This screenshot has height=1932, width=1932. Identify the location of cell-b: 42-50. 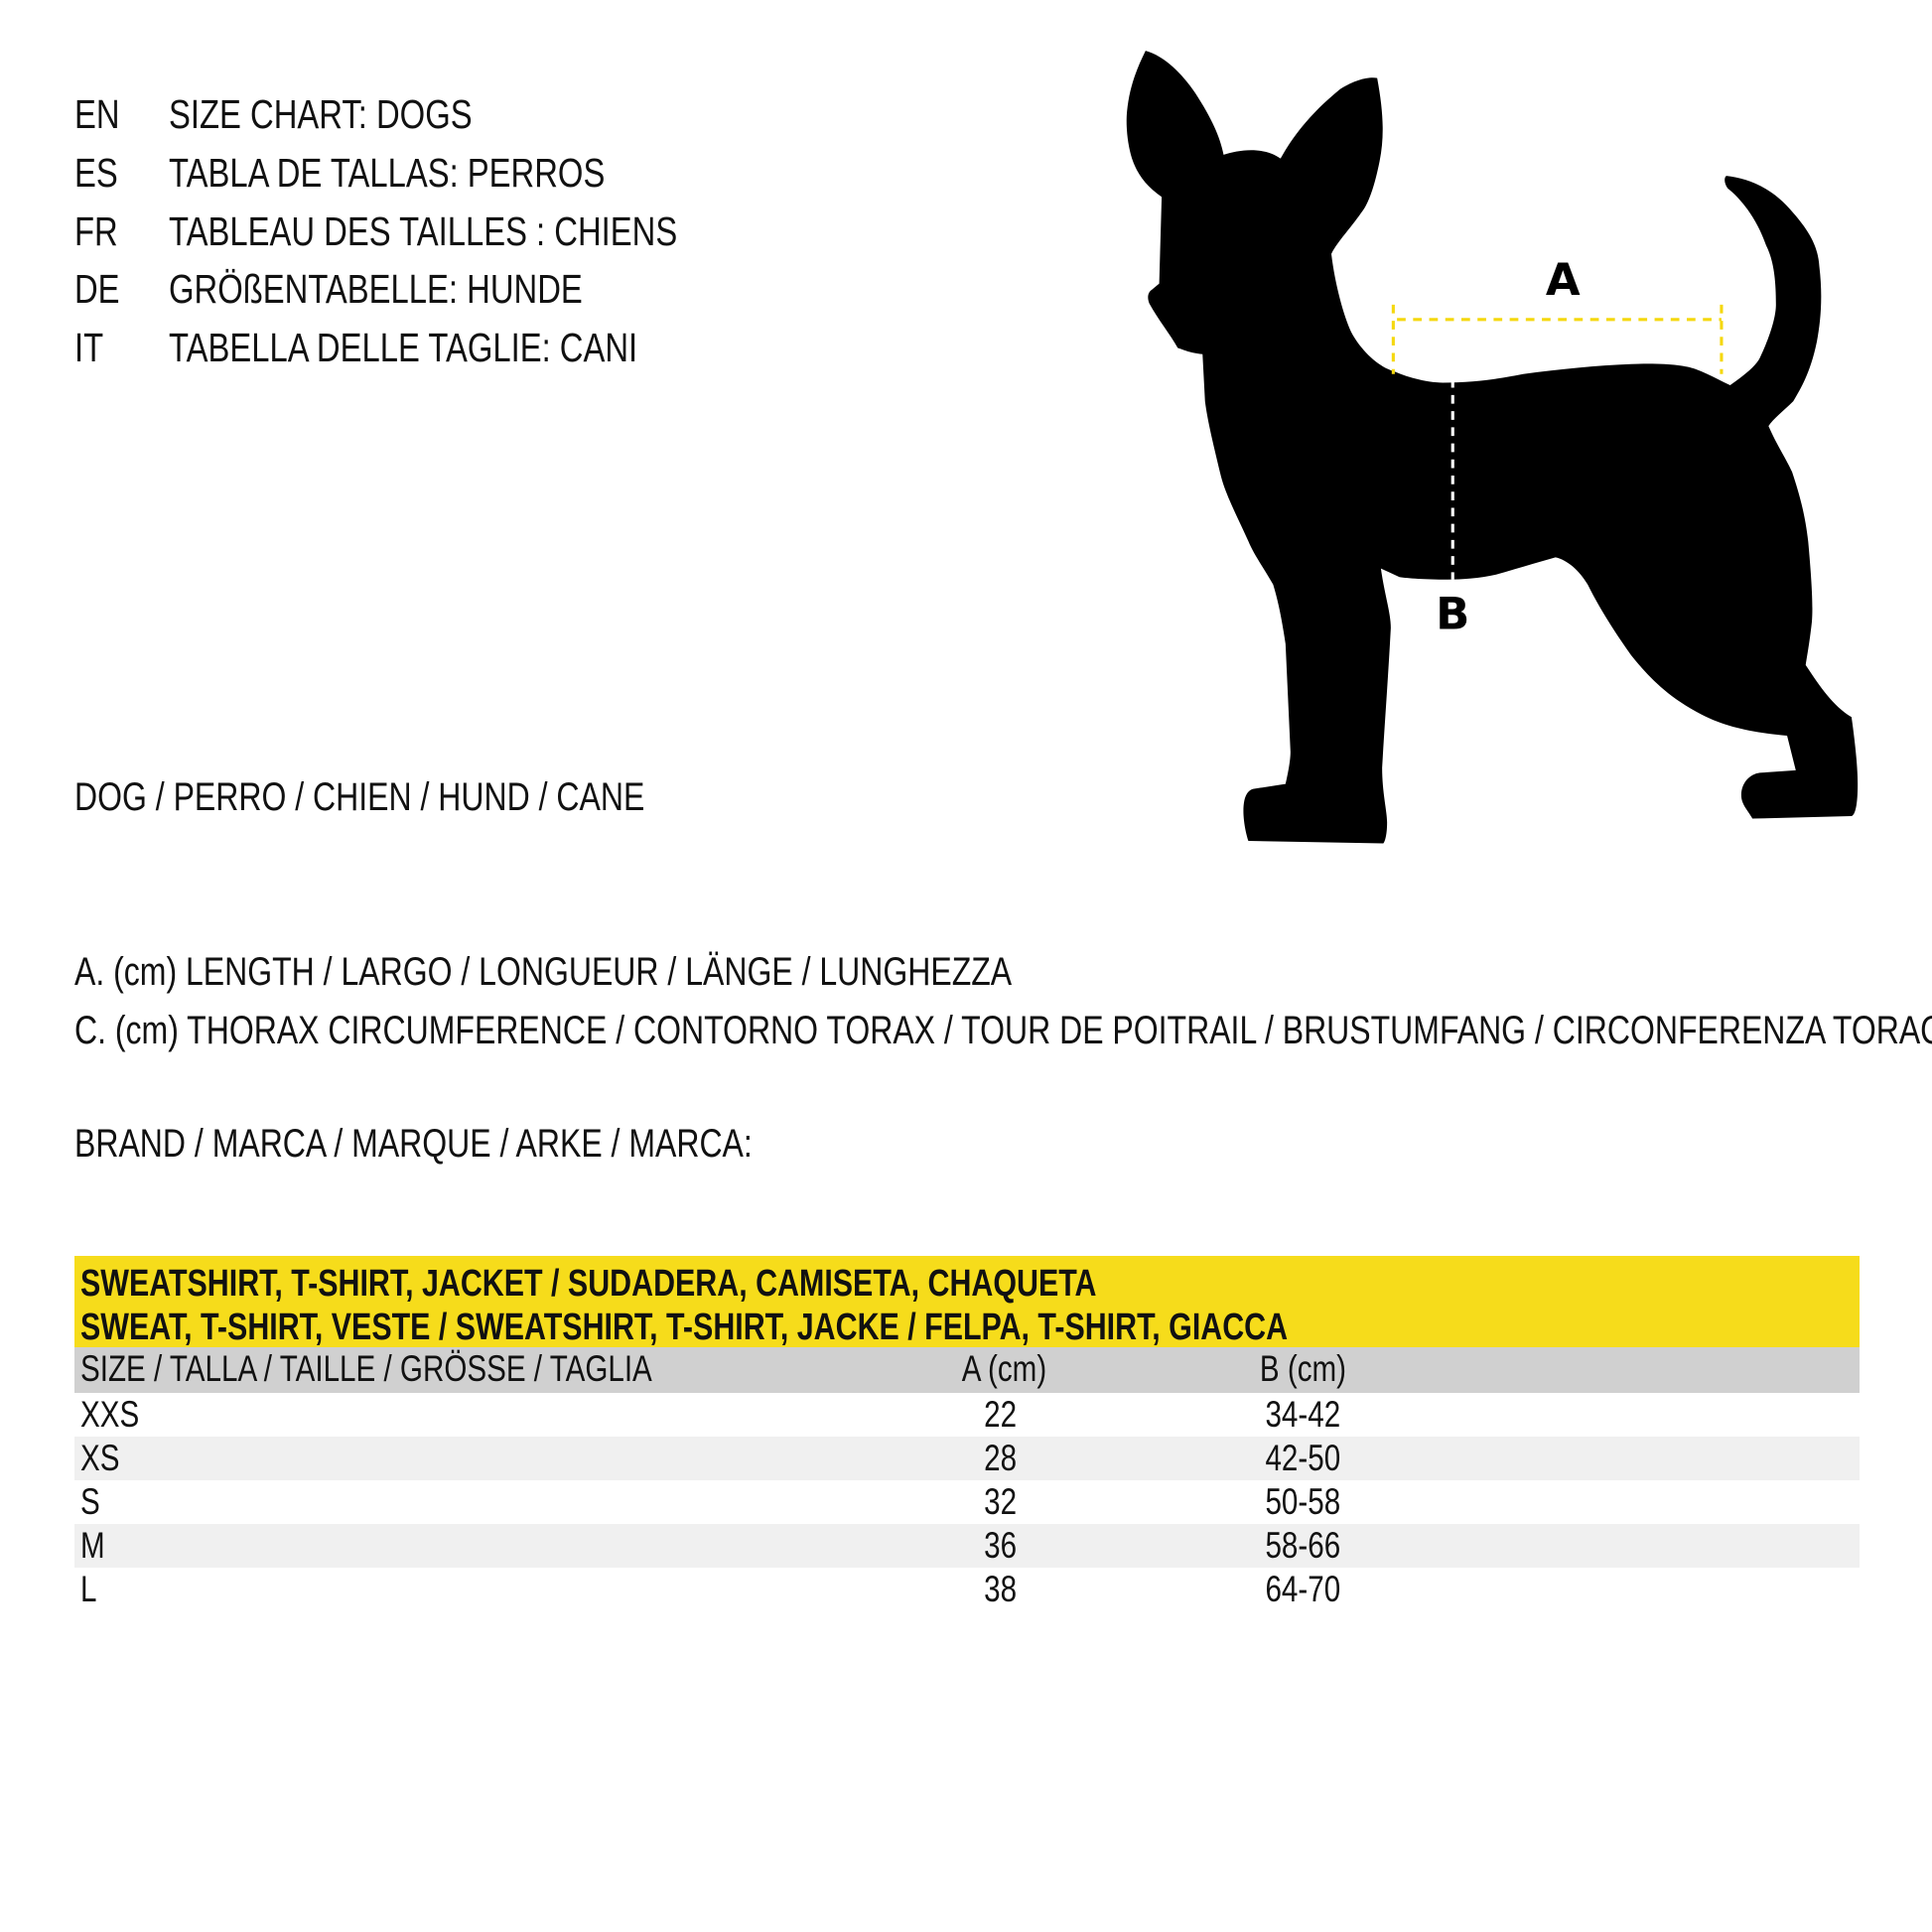
(1302, 1459).